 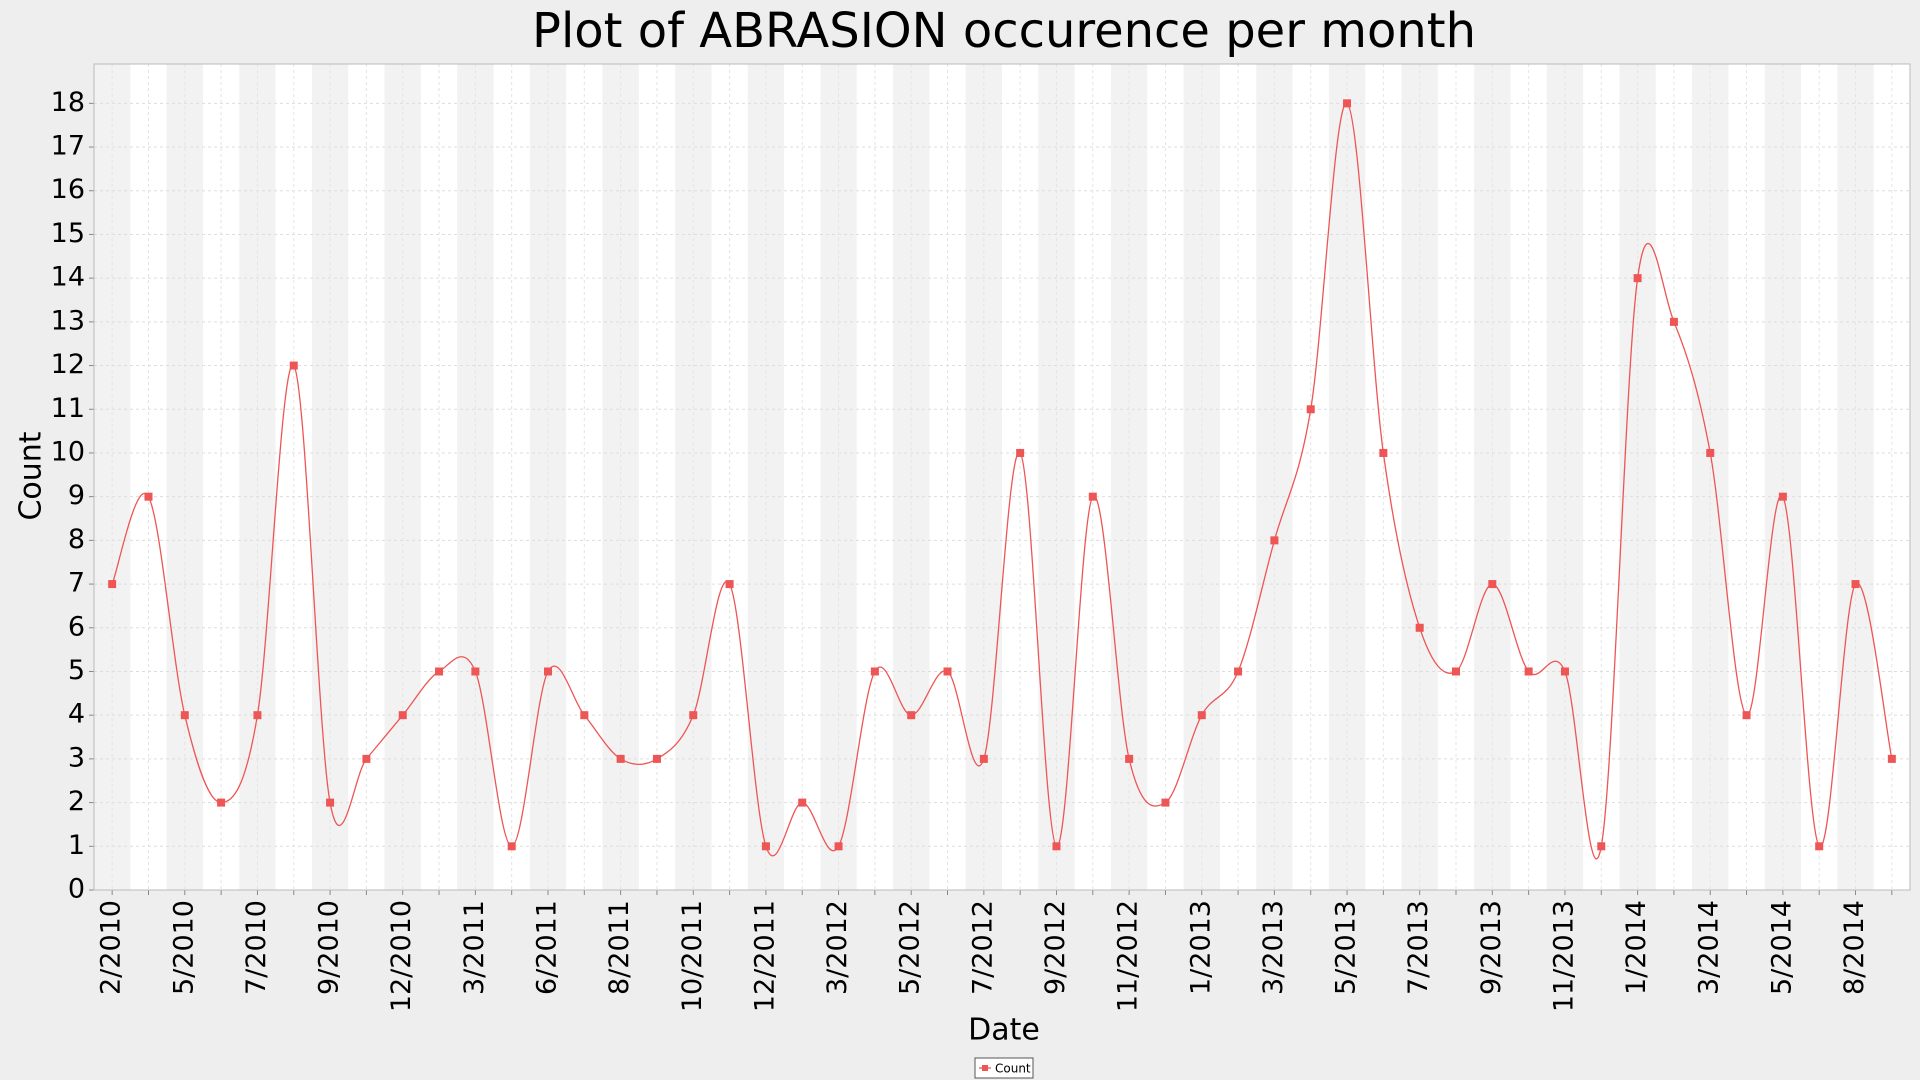 What do you see at coordinates (256, 947) in the screenshot?
I see `x-tick-label: 7/2010` at bounding box center [256, 947].